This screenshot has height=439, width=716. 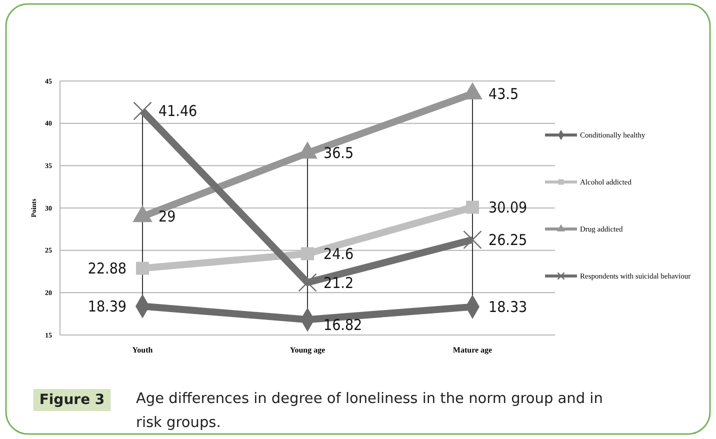 I want to click on data-label: 29, so click(x=167, y=217).